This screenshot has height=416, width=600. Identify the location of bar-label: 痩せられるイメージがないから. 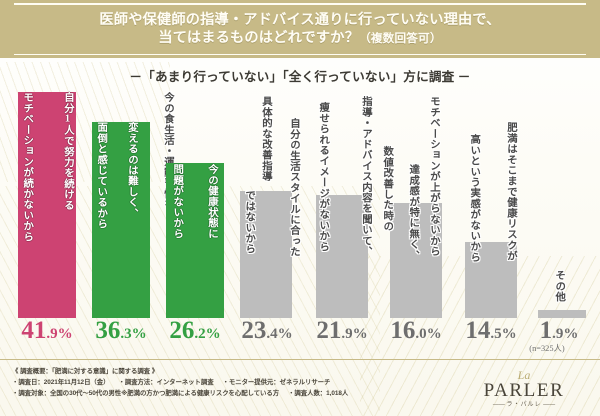
(323, 177).